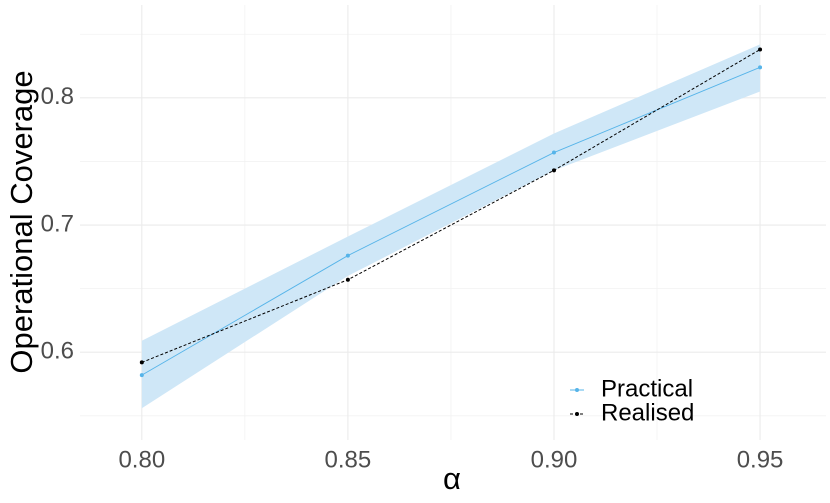  What do you see at coordinates (57, 223) in the screenshot?
I see `y-tick-label: 0.7` at bounding box center [57, 223].